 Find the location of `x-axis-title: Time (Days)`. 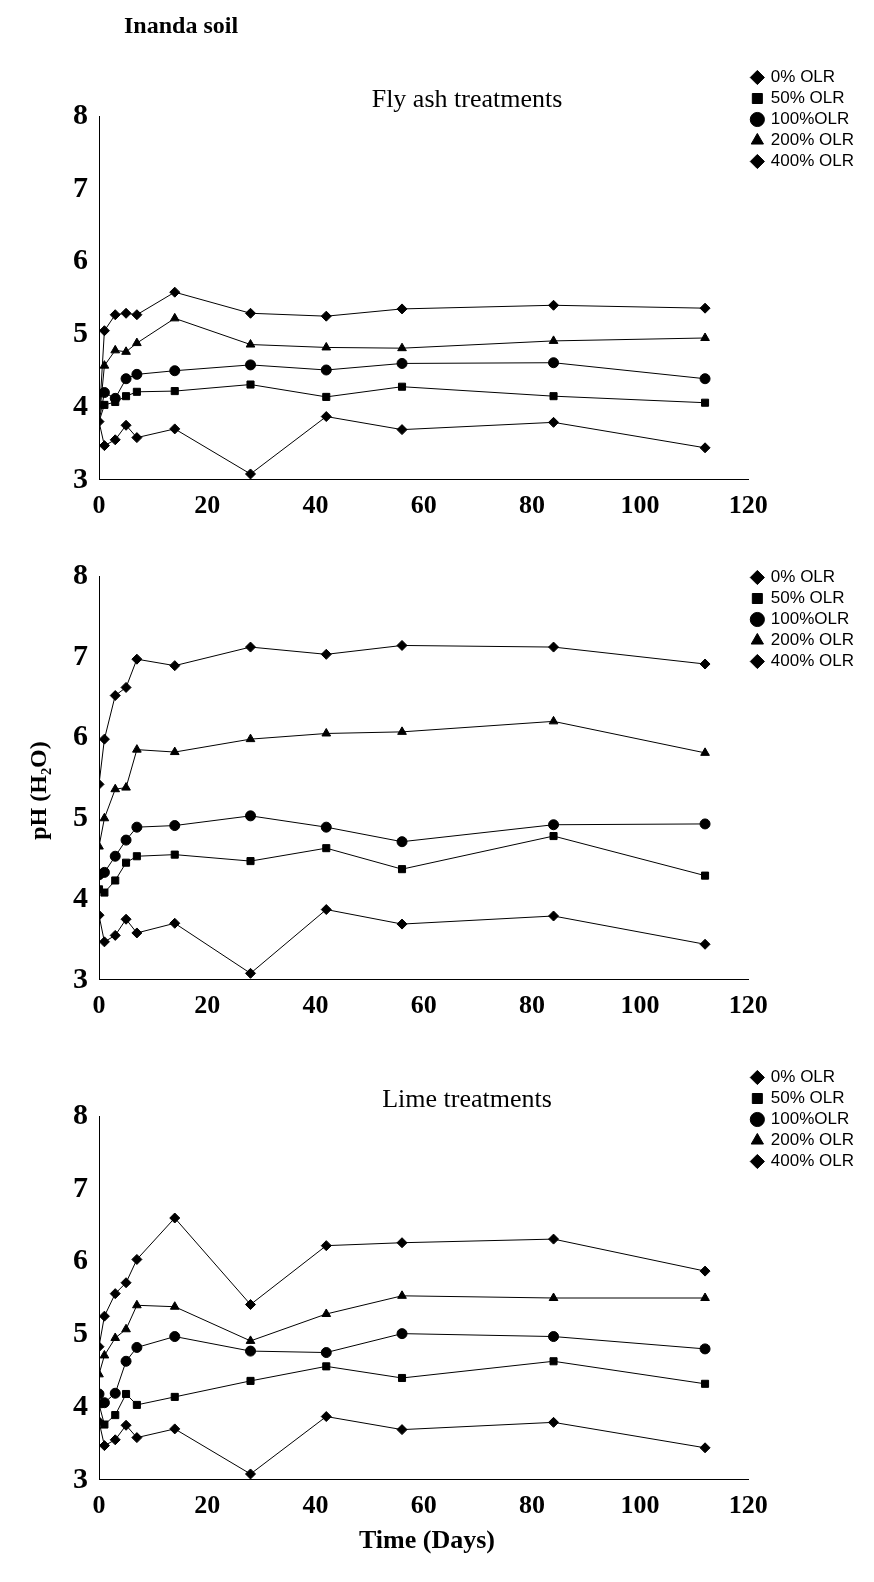

x-axis-title: Time (Days) is located at coordinates (427, 1540).